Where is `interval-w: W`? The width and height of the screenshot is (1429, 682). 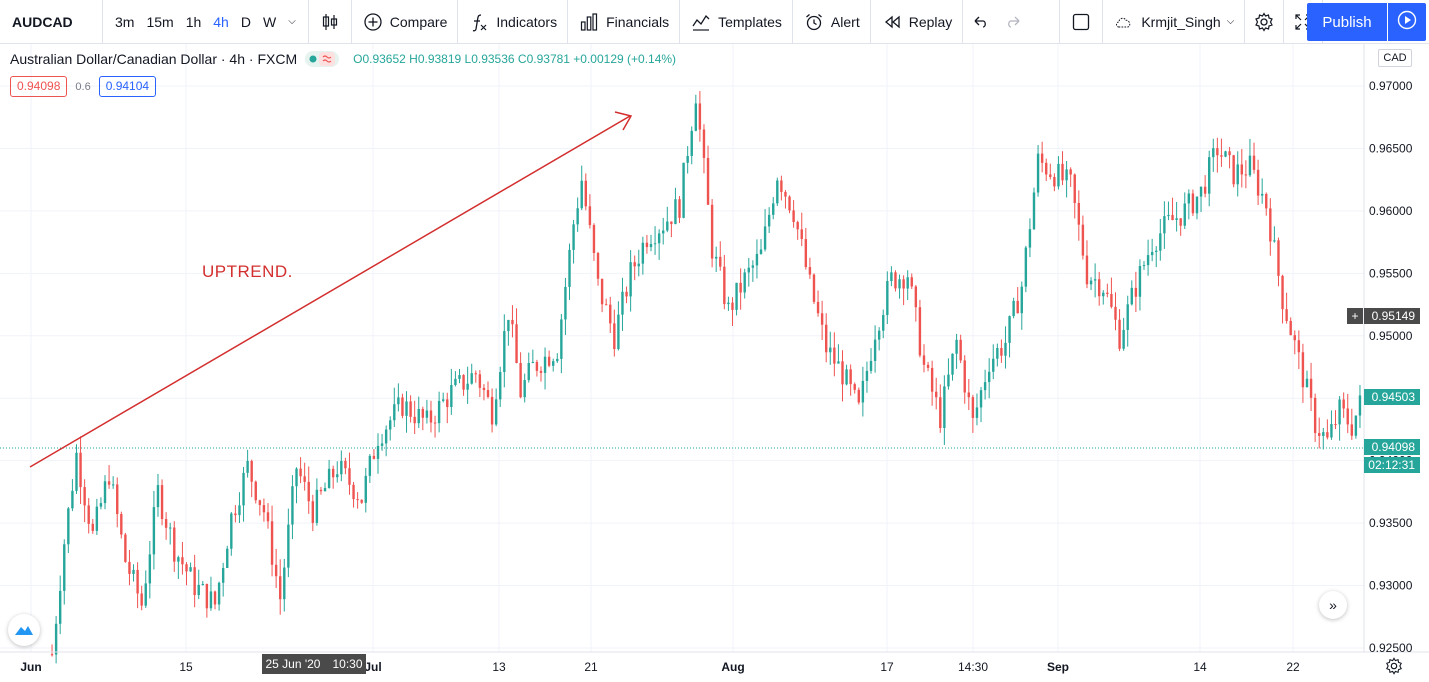 interval-w: W is located at coordinates (269, 21).